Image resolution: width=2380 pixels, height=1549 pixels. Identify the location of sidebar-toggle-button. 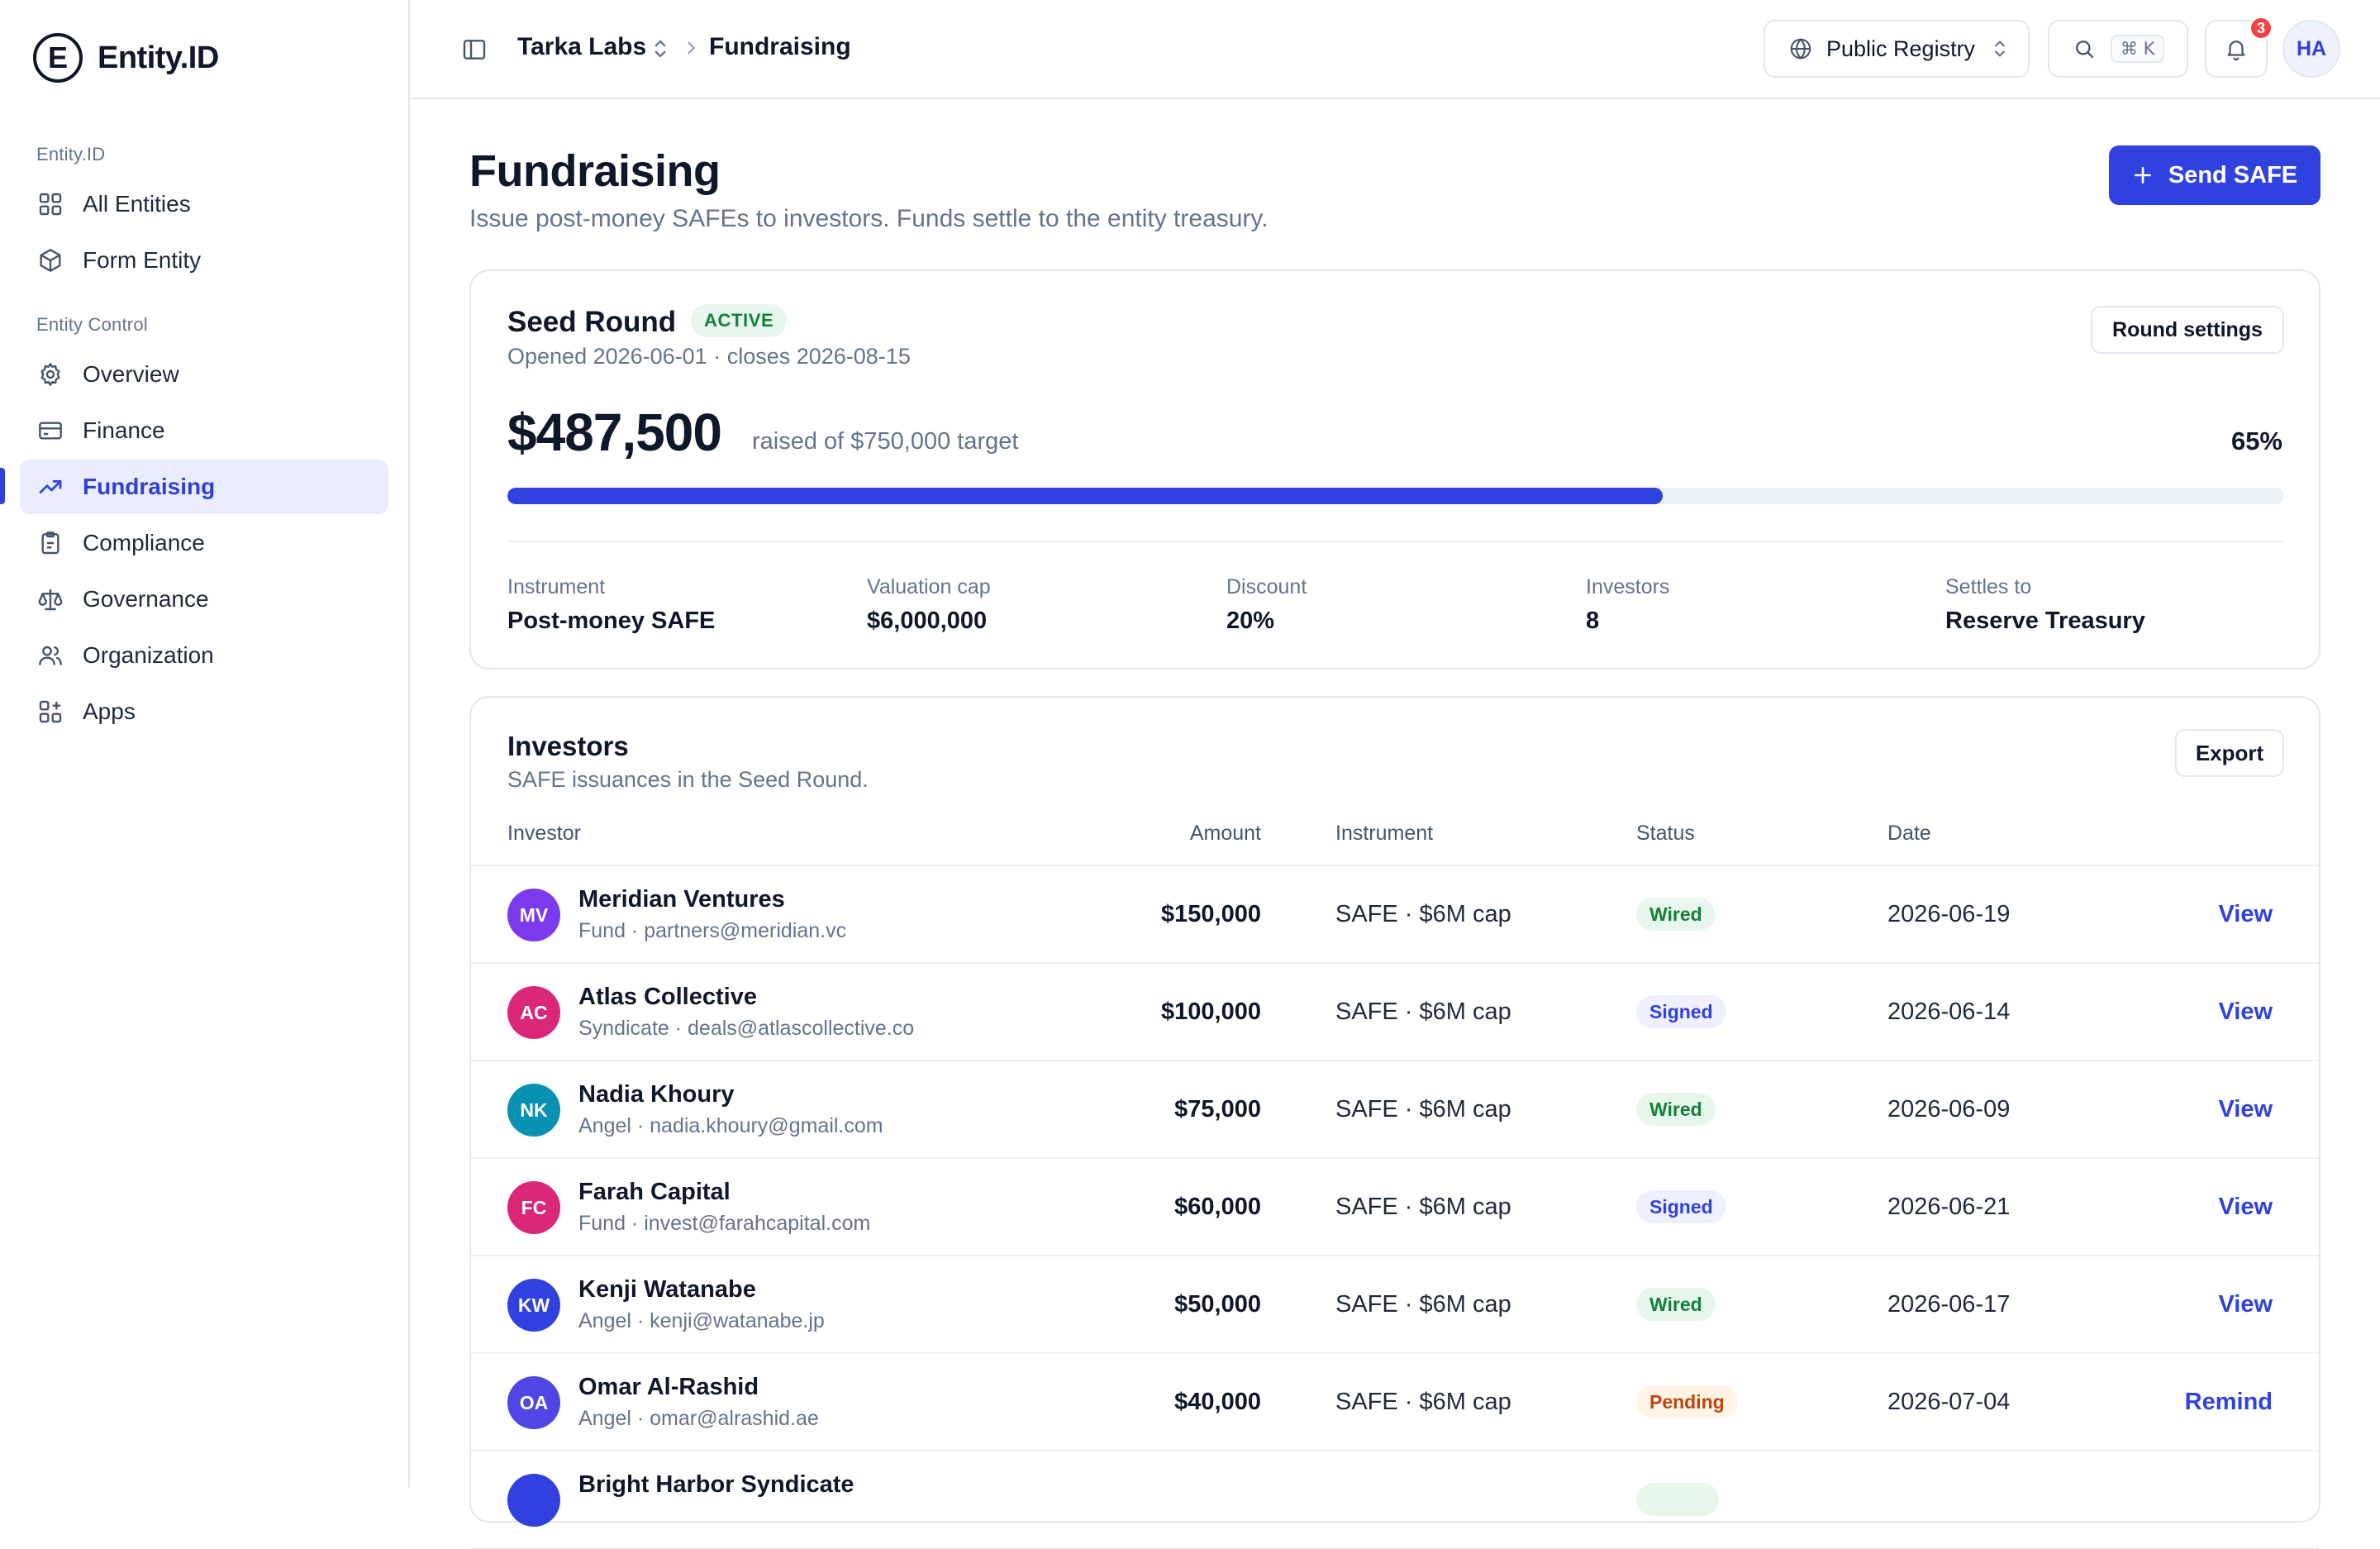
(474, 49).